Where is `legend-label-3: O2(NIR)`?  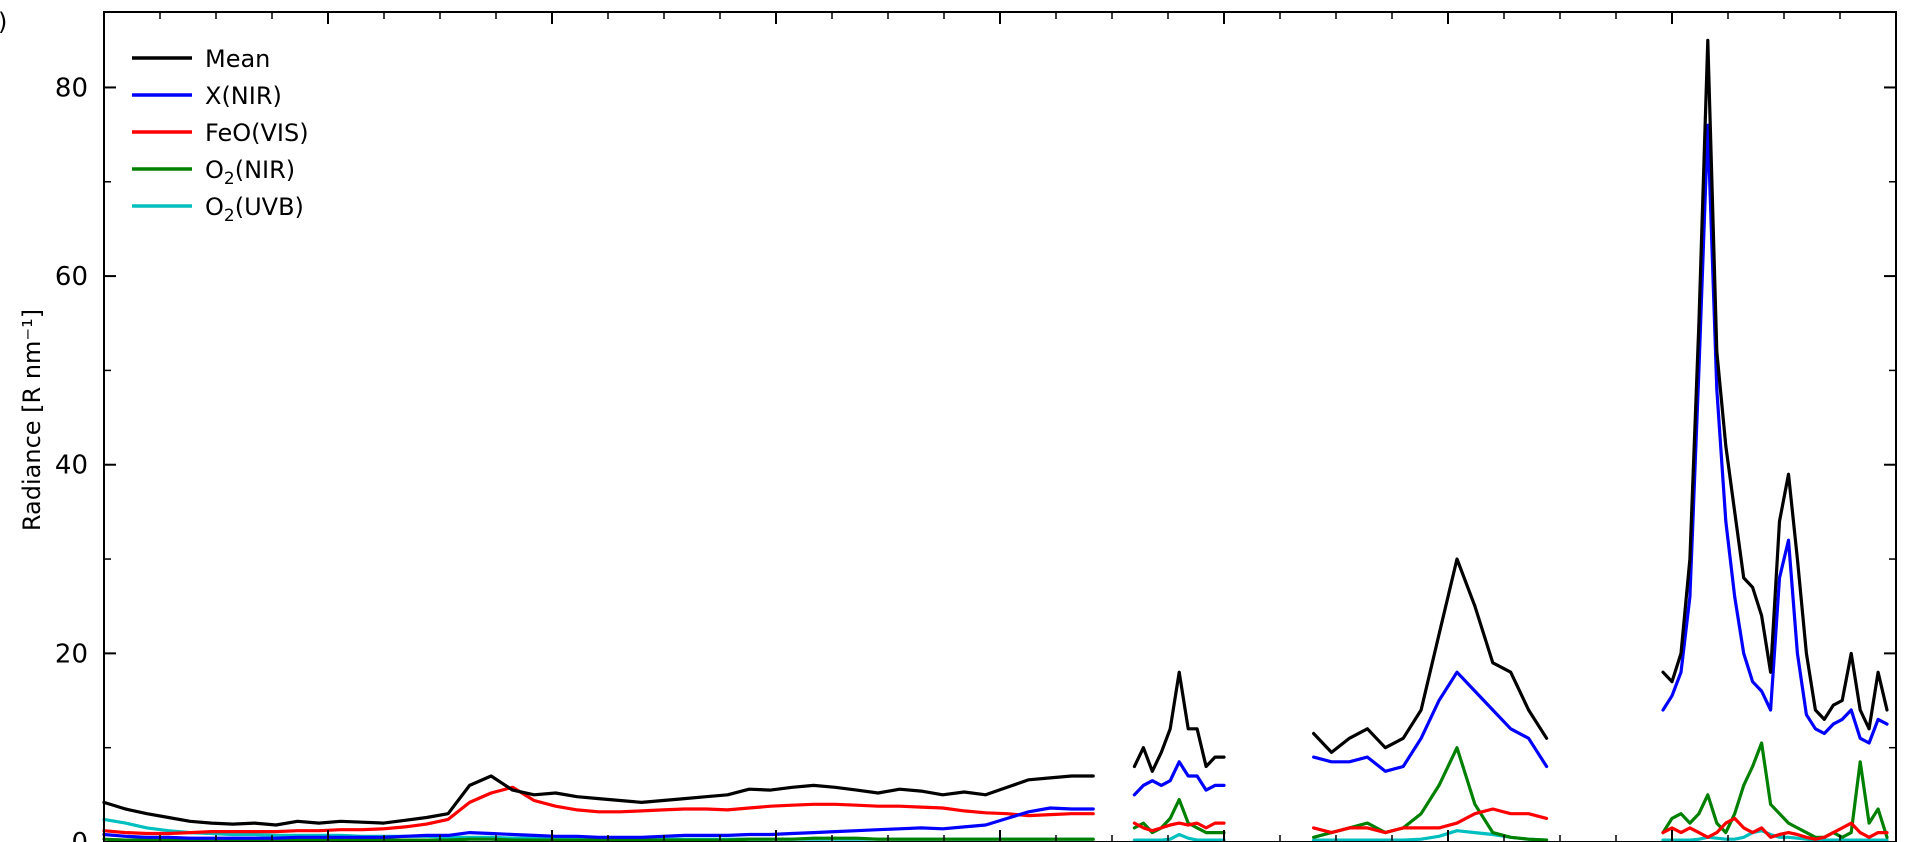
legend-label-3: O2(NIR) is located at coordinates (250, 172).